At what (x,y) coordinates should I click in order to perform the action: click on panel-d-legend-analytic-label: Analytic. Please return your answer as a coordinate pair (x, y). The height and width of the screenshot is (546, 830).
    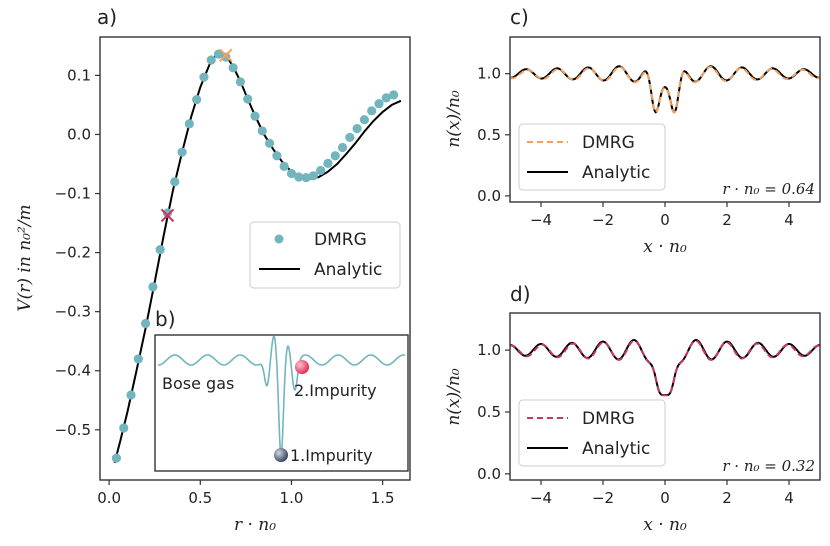
    Looking at the image, I should click on (616, 449).